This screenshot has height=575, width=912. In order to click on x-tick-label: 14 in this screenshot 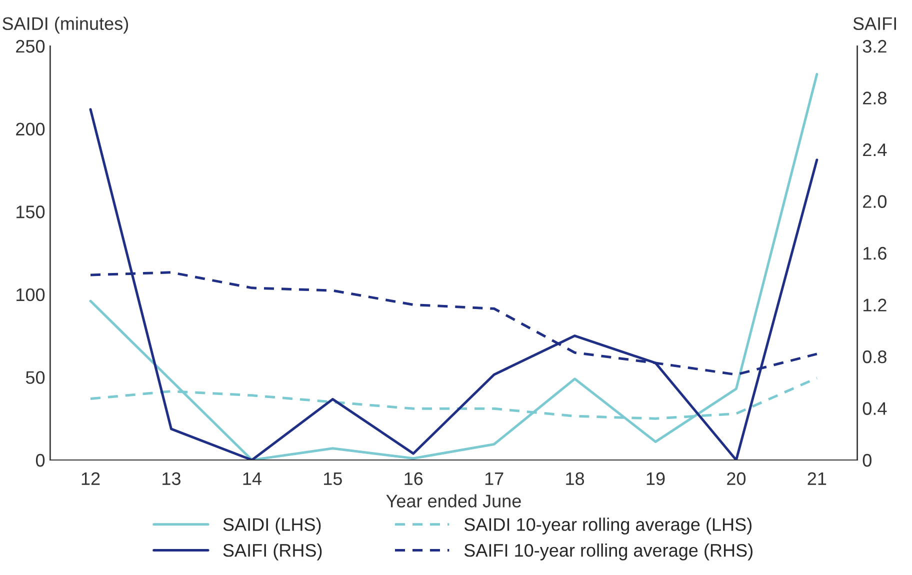, I will do `click(252, 478)`.